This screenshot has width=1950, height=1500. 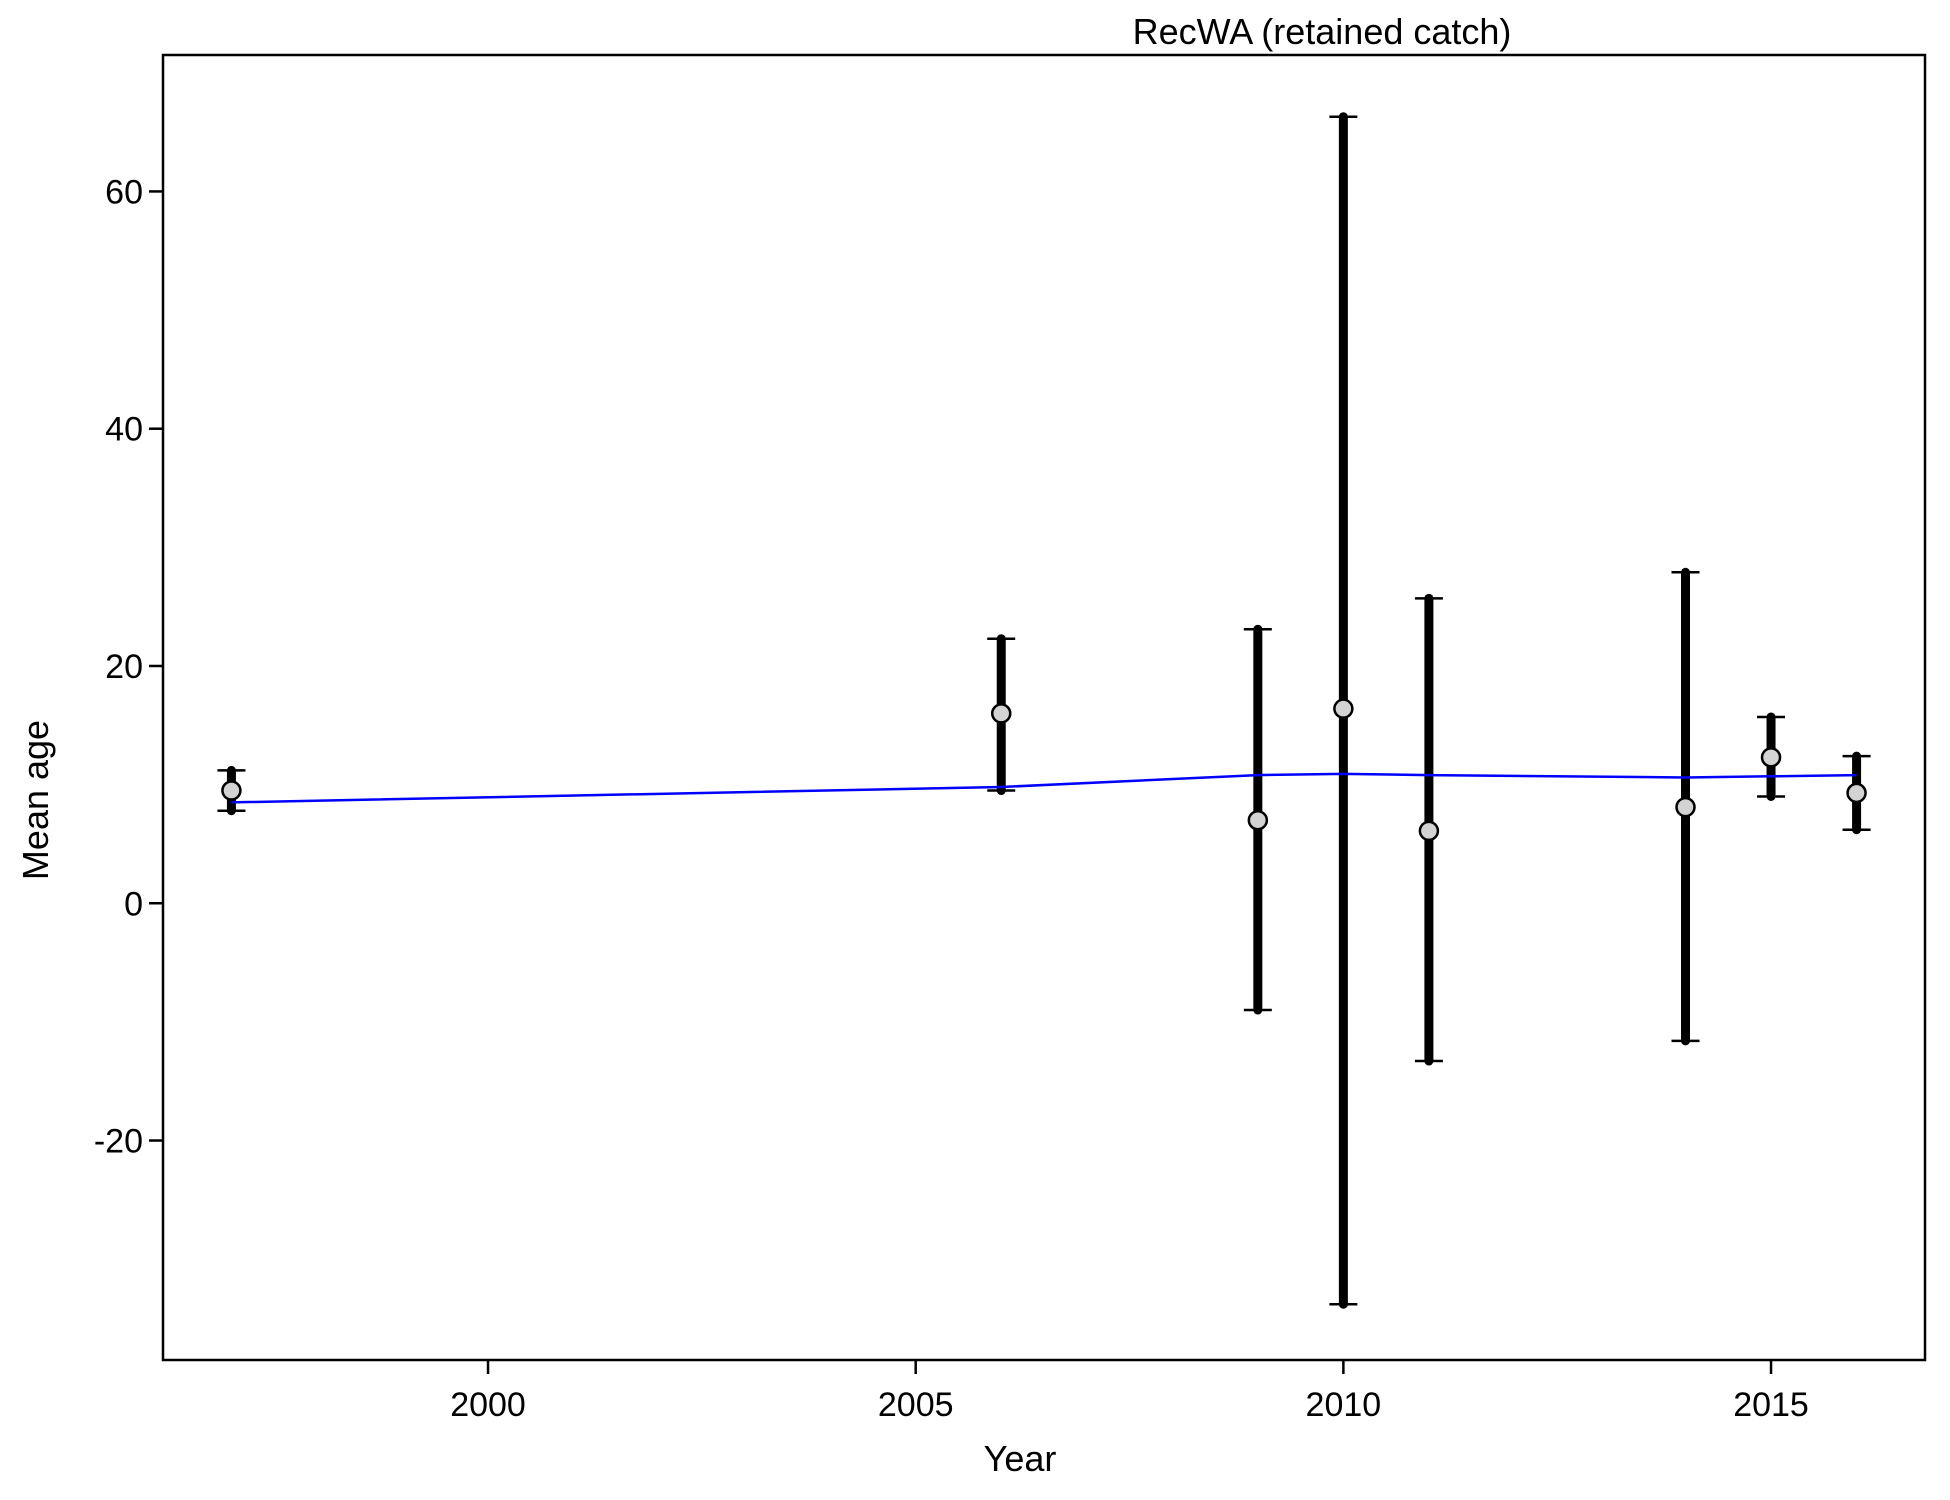 I want to click on observed-points, so click(x=1044, y=770).